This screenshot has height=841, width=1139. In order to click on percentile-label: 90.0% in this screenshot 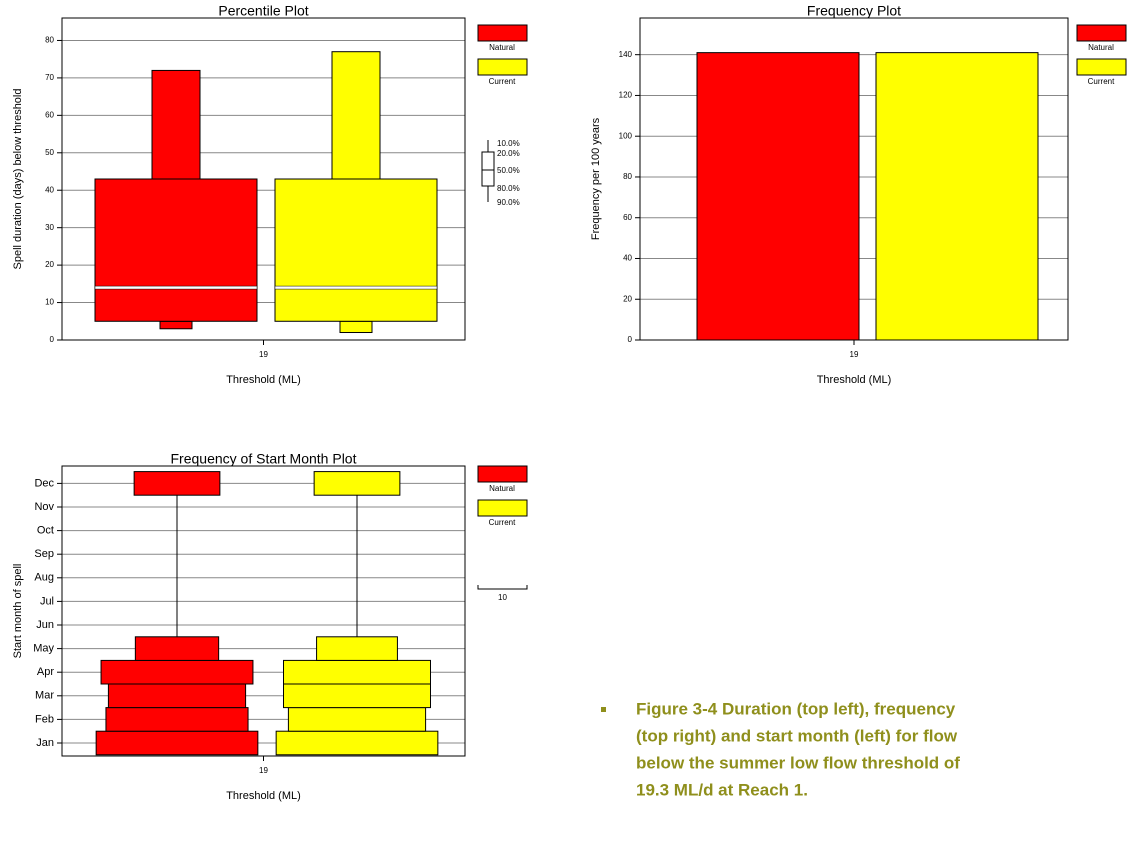, I will do `click(508, 202)`.